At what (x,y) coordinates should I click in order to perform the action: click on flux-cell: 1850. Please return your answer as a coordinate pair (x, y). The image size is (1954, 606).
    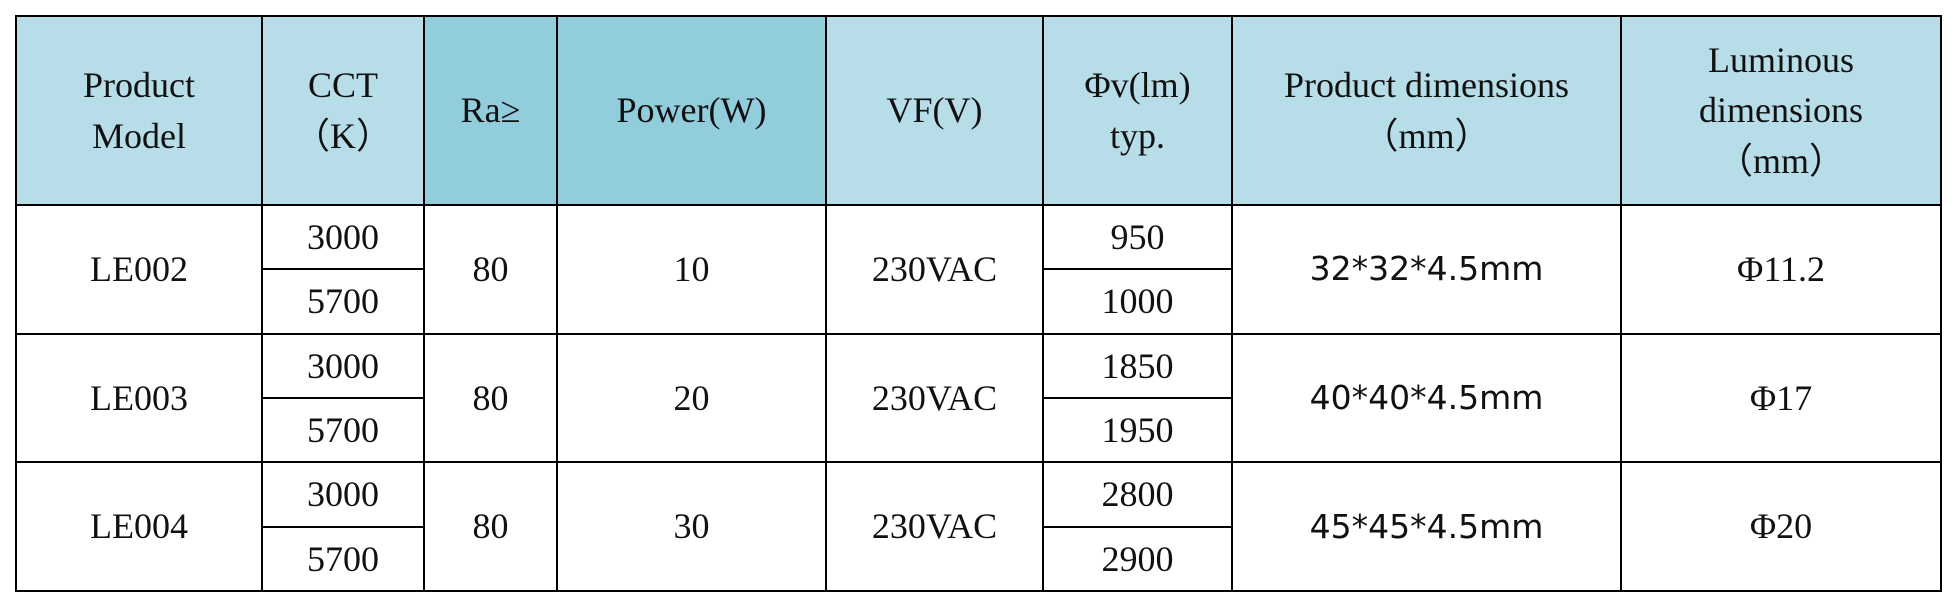
    Looking at the image, I should click on (1137, 365).